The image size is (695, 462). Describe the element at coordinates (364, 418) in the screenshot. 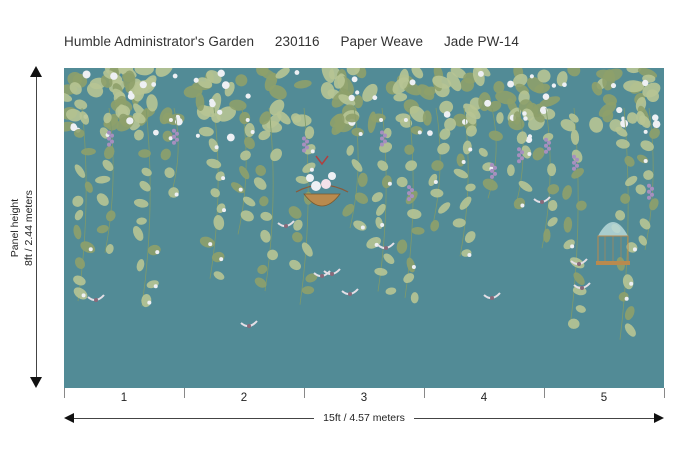

I see `width-label: 15ft / 4.57 meters` at that location.